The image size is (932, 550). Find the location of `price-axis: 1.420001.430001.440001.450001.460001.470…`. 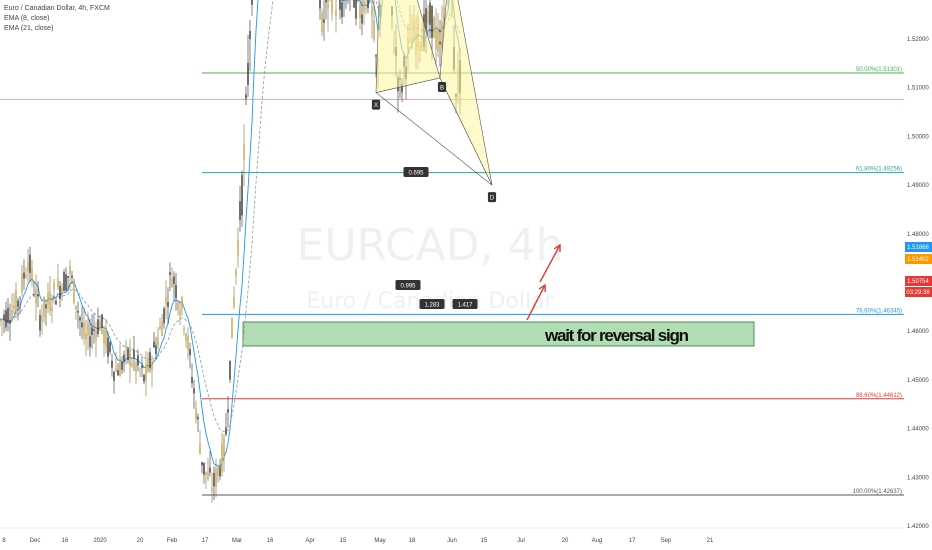

price-axis: 1.420001.430001.440001.450001.460001.470… is located at coordinates (918, 265).